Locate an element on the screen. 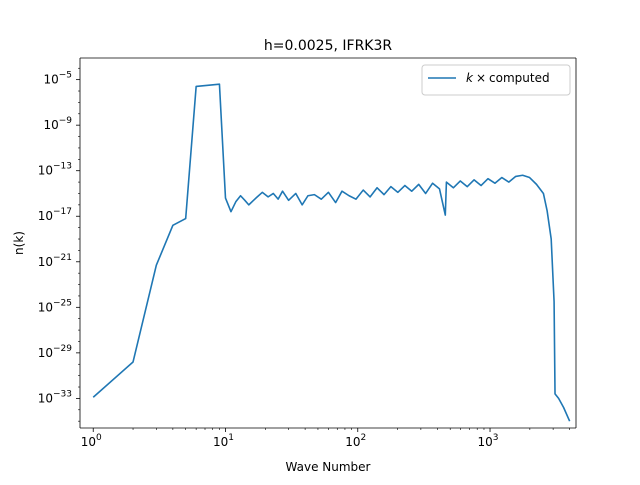  legend-label: k × computed is located at coordinates (508, 78).